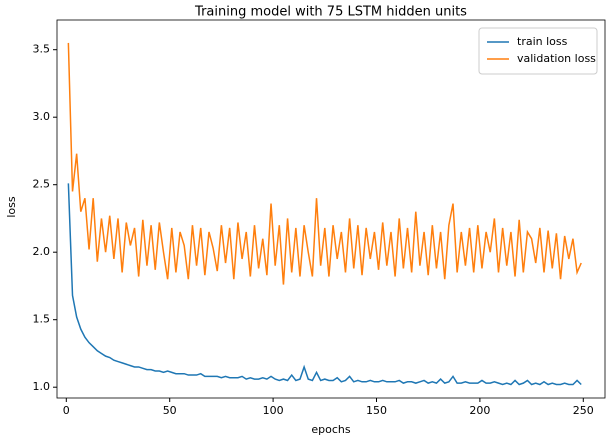  I want to click on y-tick-label: 1.5, so click(42, 319).